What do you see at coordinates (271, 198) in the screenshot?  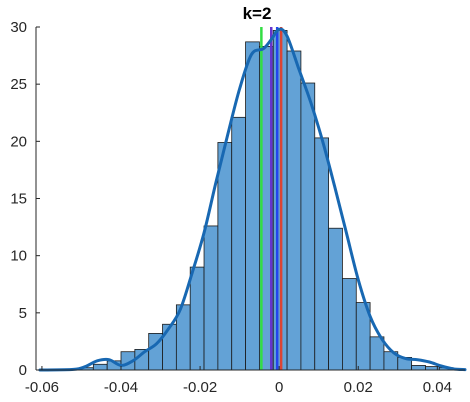 I see `vertical-lines-group` at bounding box center [271, 198].